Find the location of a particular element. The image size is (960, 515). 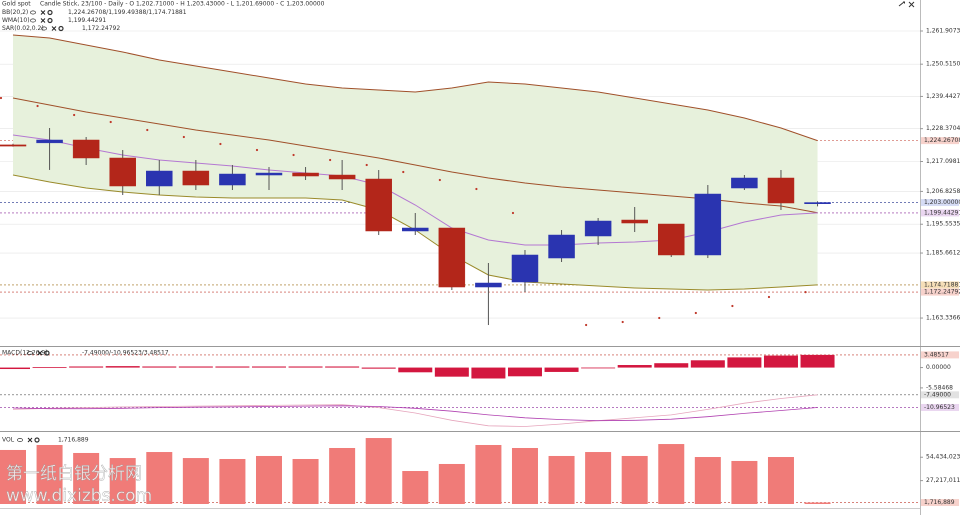

y-tick-label: 1,206.82585 is located at coordinates (943, 191).